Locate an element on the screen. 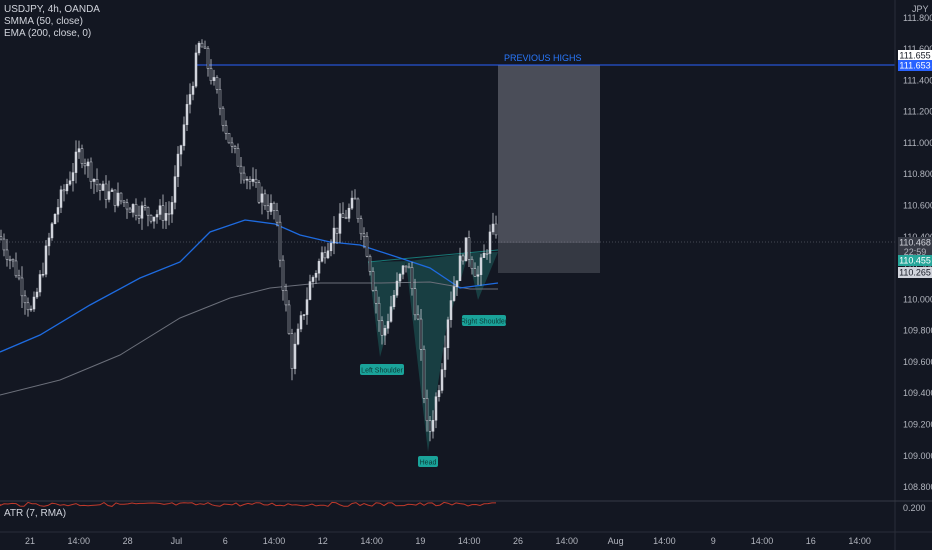  atr-line is located at coordinates (248, 504).